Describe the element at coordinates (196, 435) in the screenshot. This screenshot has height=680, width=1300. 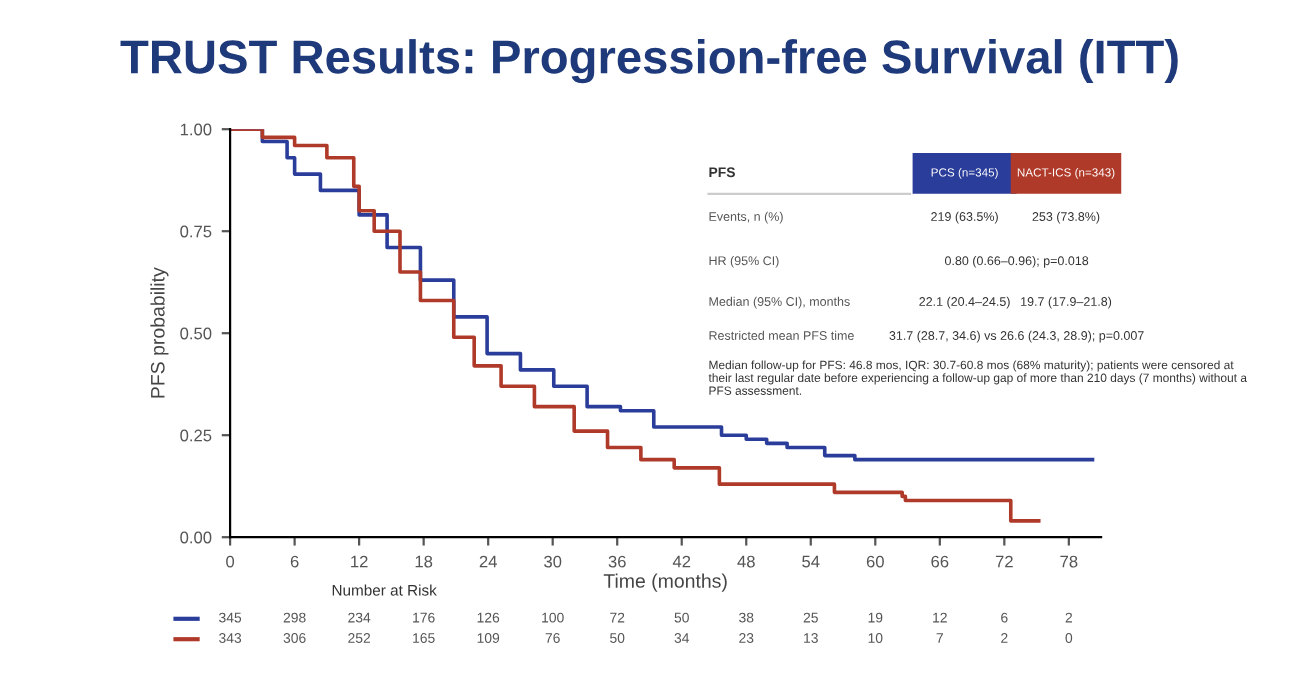
I see `y-tick-label: 0.25` at that location.